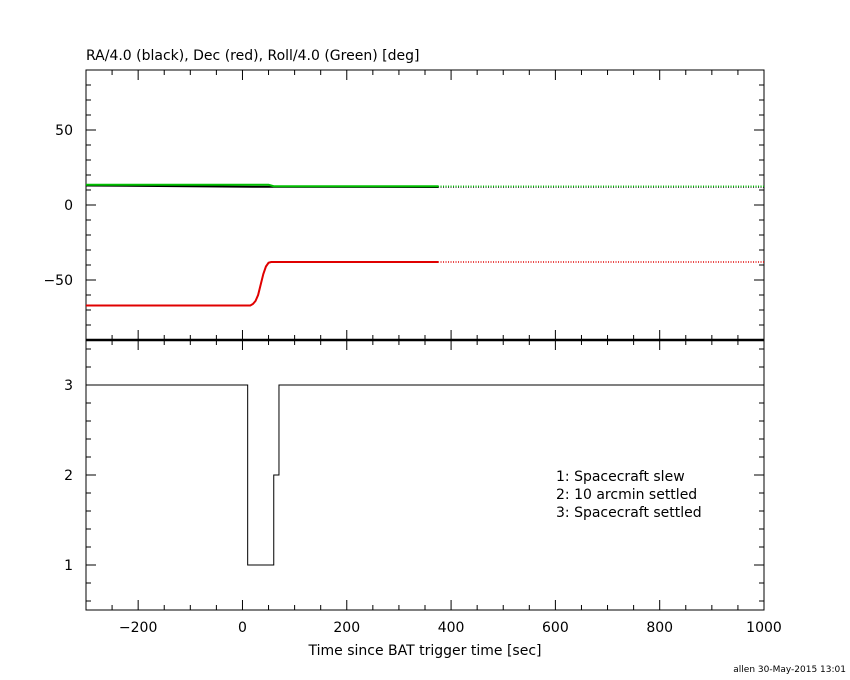 This screenshot has width=850, height=680. Describe the element at coordinates (451, 628) in the screenshot. I see `x-tick-label: 400` at that location.